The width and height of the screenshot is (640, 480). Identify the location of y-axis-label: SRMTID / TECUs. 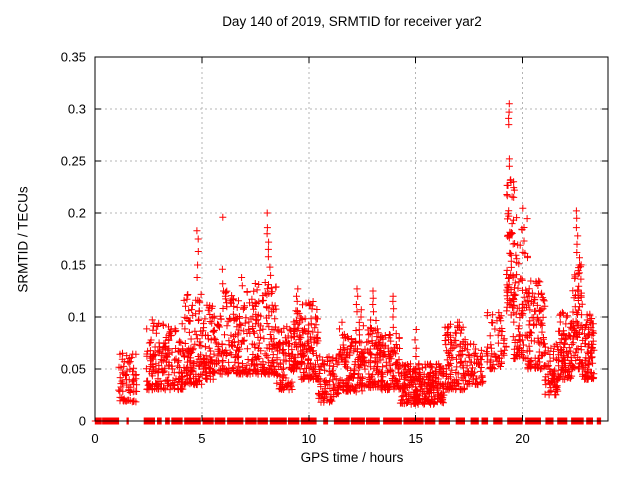
(23, 239).